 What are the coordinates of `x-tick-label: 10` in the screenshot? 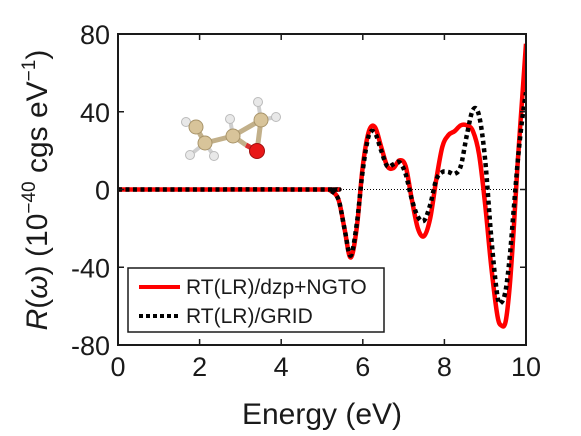 It's located at (526, 367).